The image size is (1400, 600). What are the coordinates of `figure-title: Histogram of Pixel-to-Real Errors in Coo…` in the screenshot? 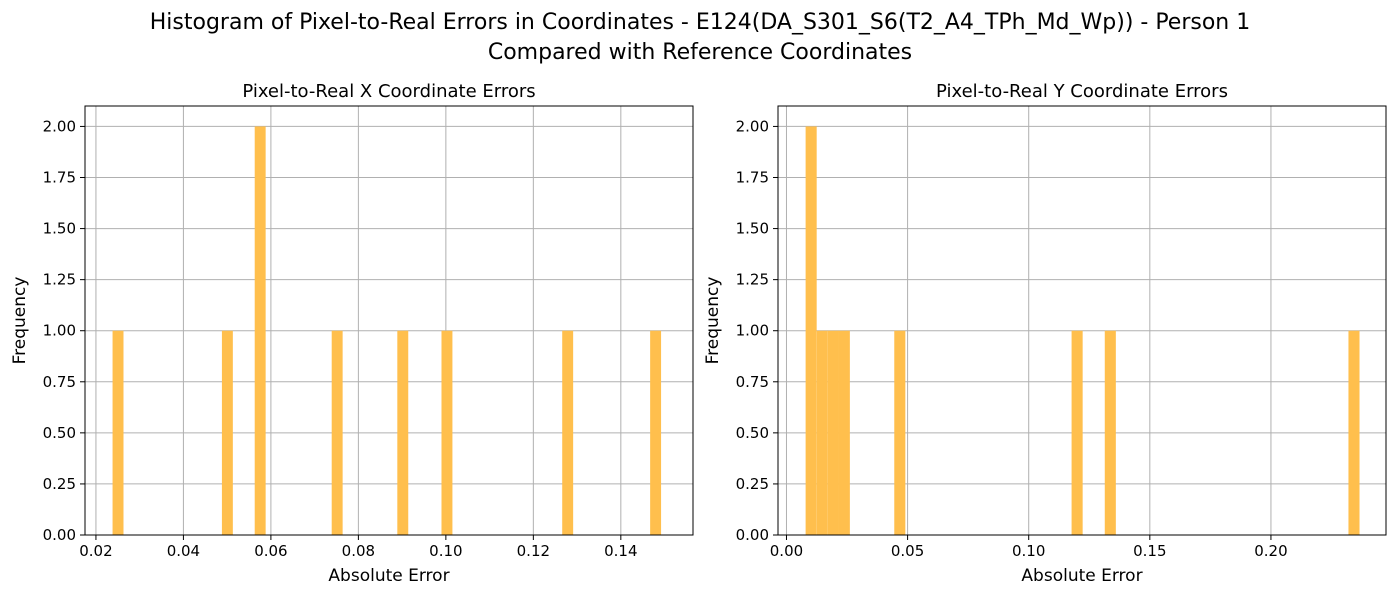 It's located at (700, 38).